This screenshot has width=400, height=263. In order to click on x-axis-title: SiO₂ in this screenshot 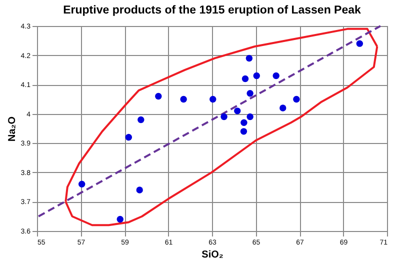, I will do `click(213, 255)`.